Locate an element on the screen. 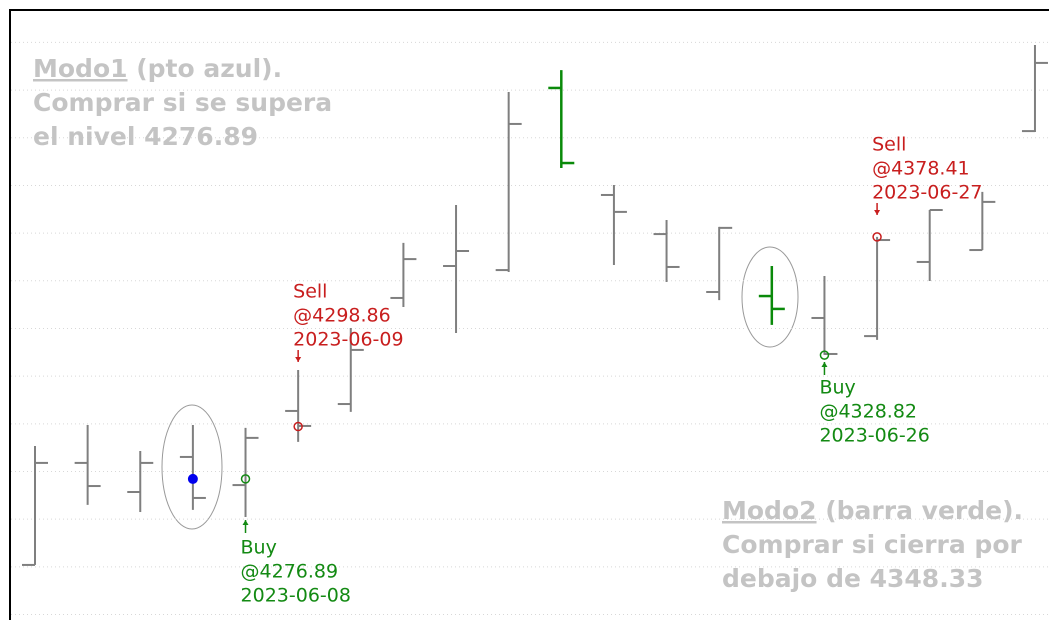 The width and height of the screenshot is (1049, 620). signal-label: @4328.82 is located at coordinates (868, 412).